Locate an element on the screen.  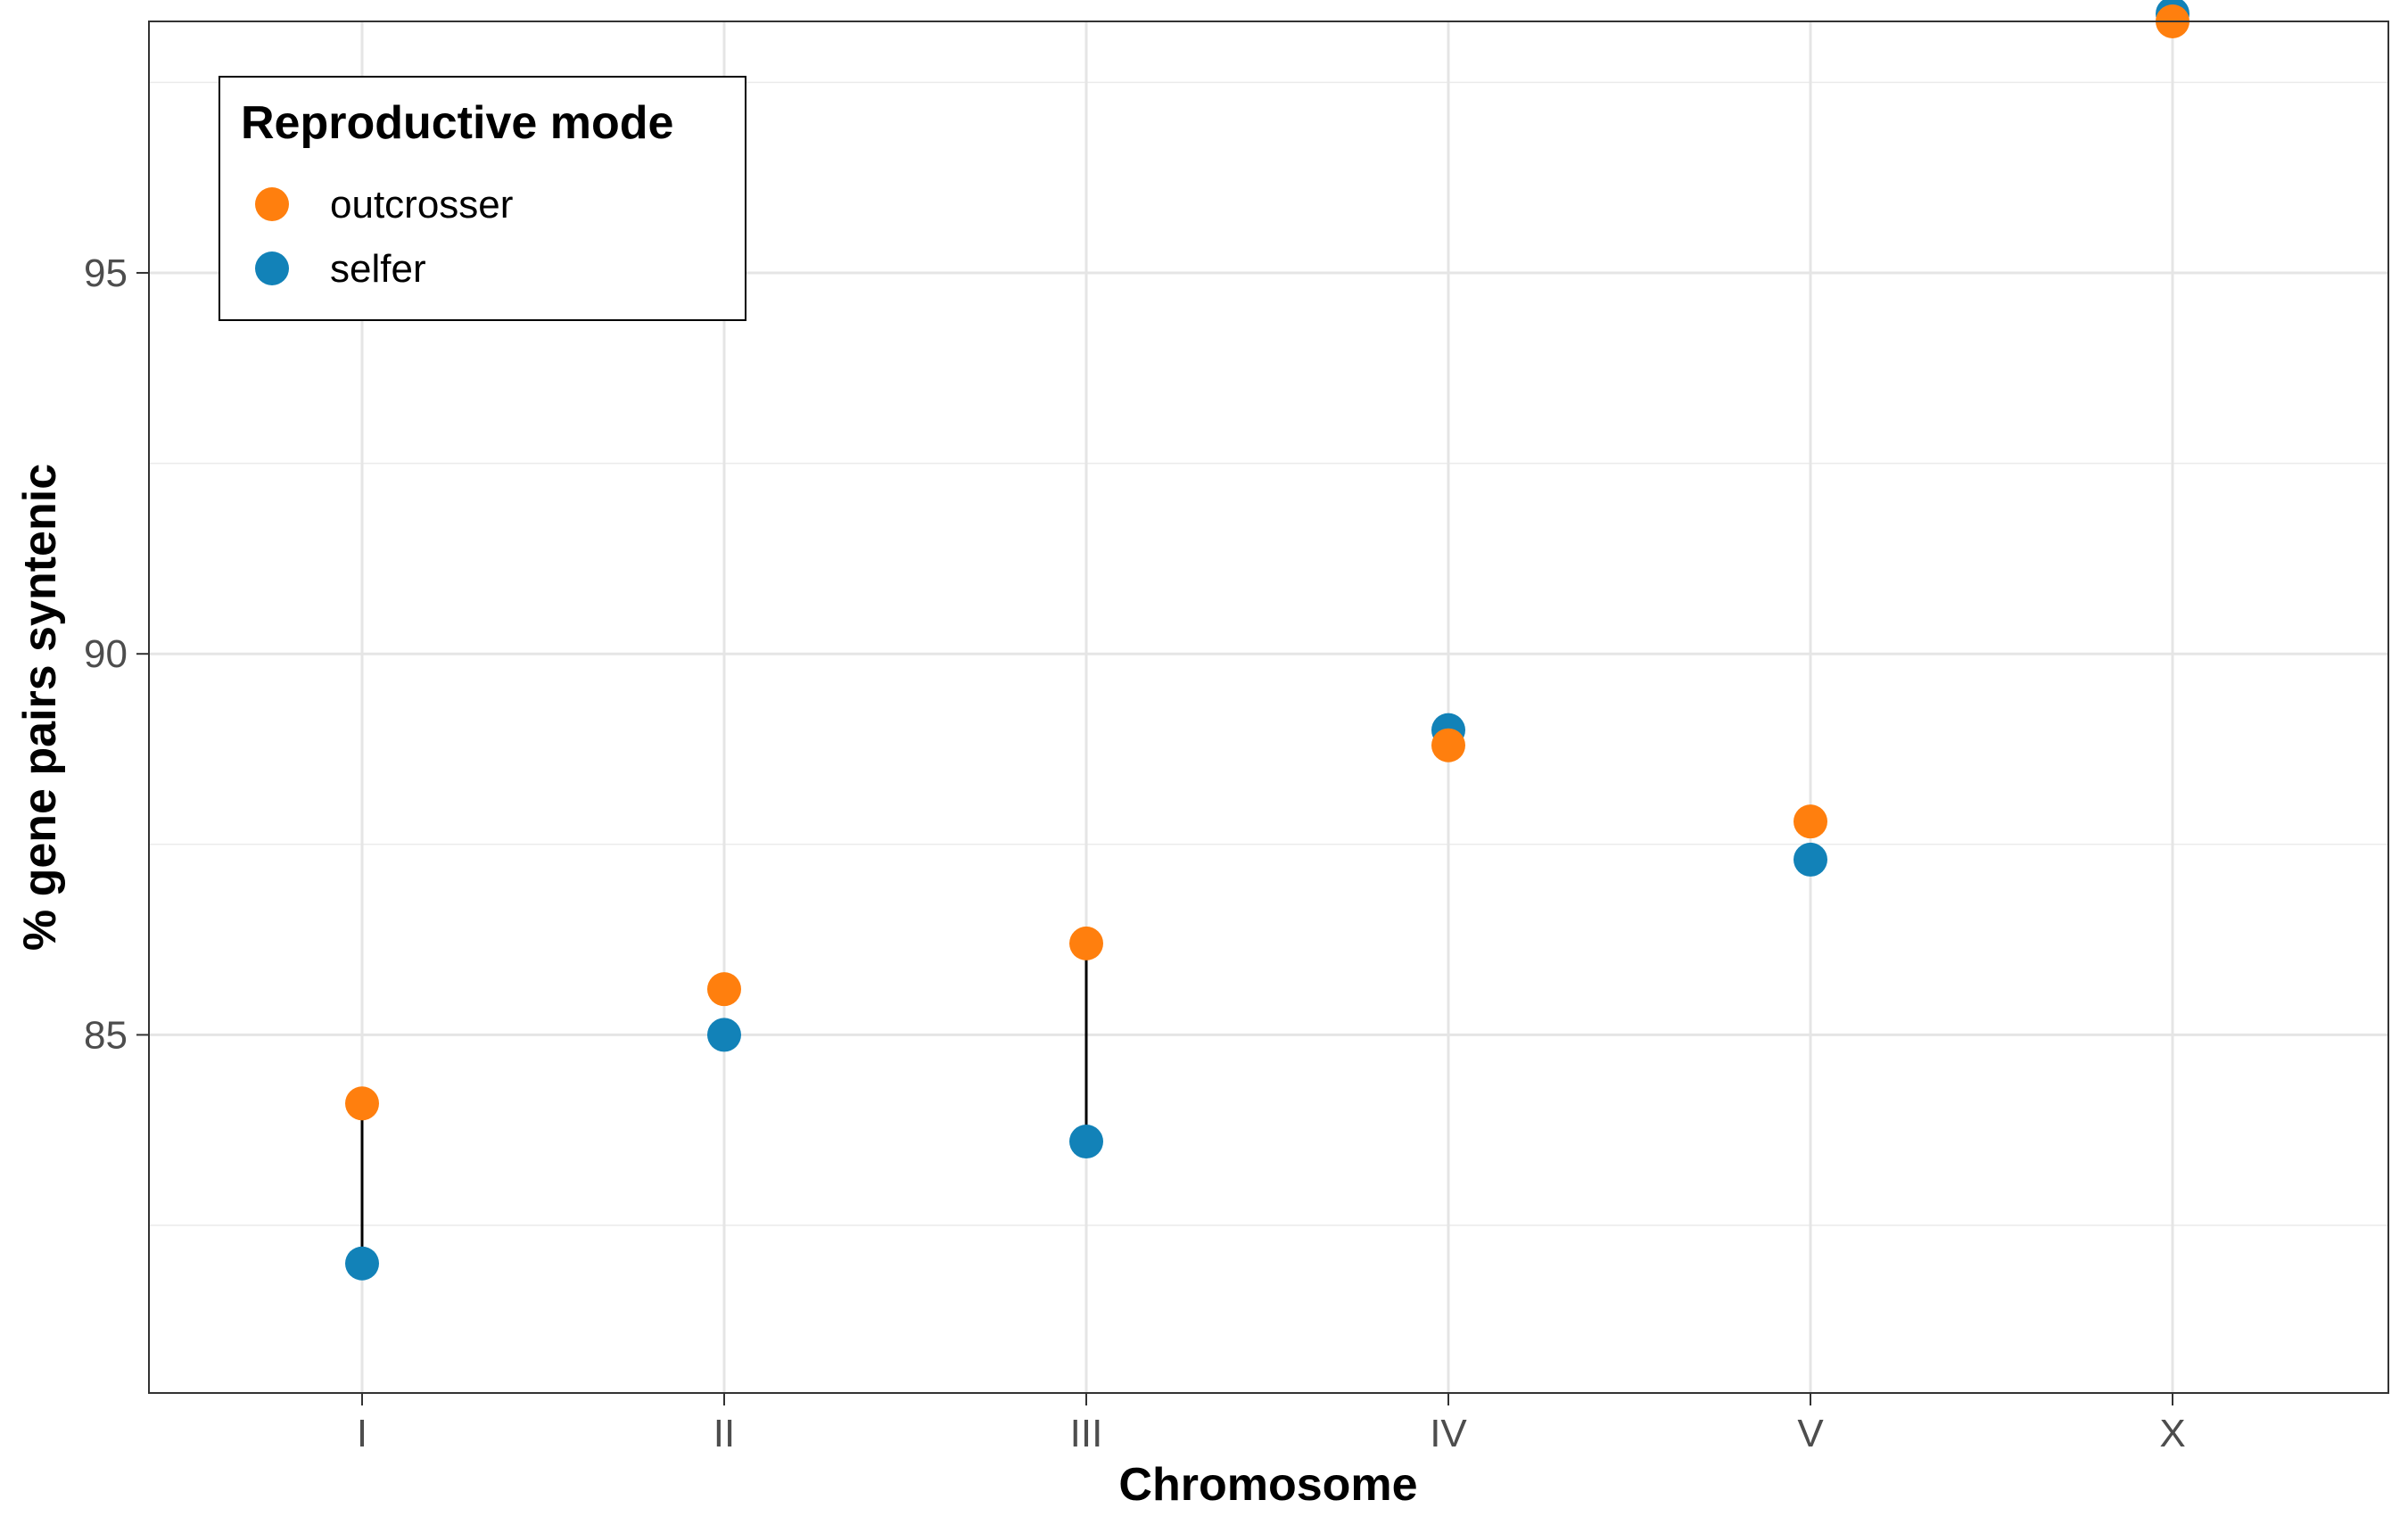
y-tick-label: 95 is located at coordinates (106, 273).